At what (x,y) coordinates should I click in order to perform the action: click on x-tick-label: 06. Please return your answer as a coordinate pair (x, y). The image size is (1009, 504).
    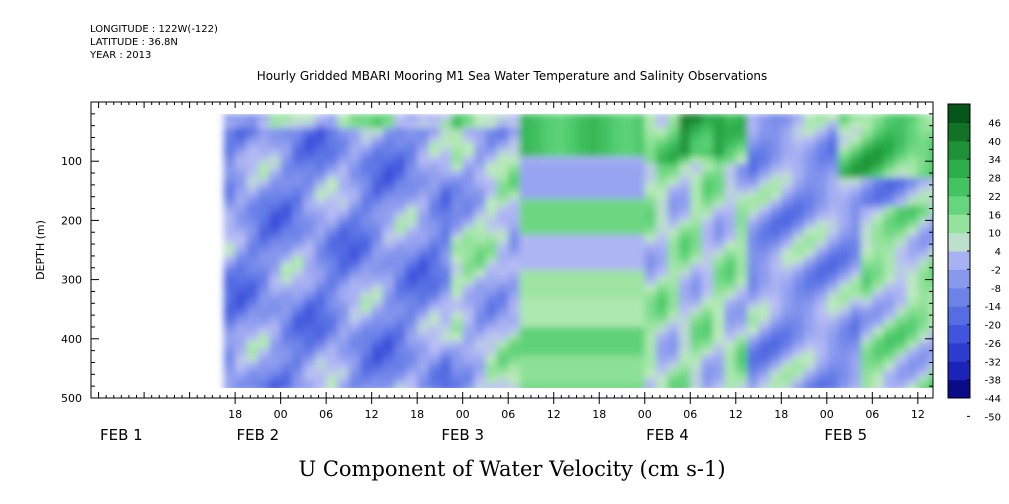
    Looking at the image, I should click on (872, 414).